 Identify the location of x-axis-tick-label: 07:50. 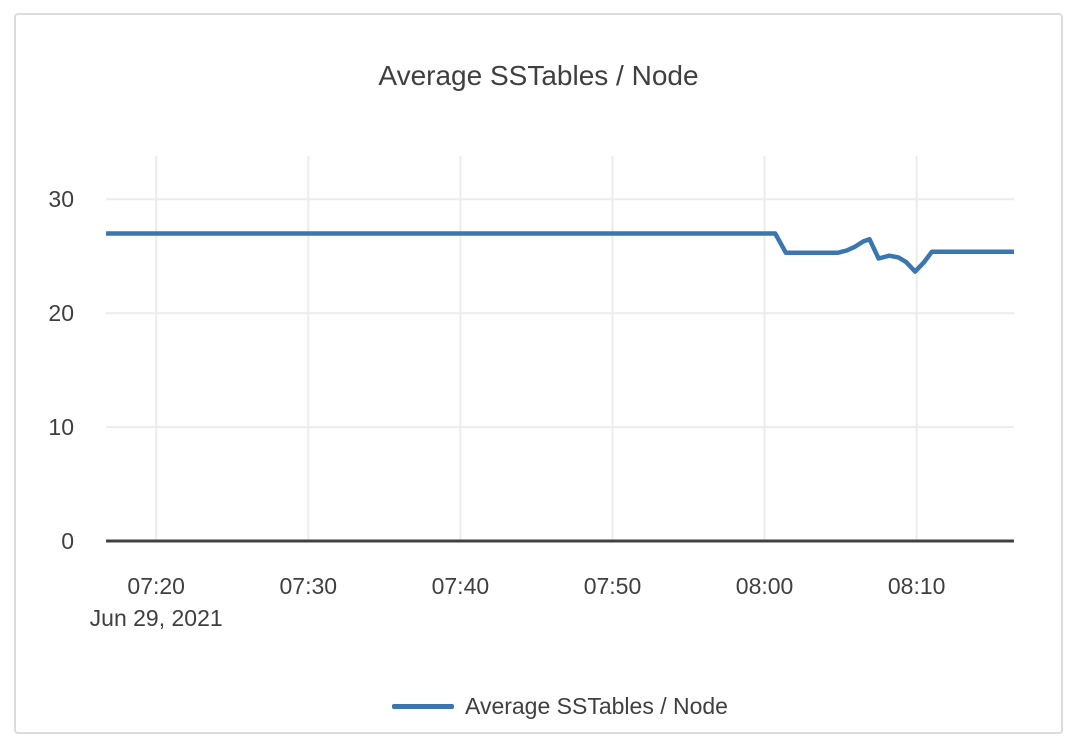
(612, 586).